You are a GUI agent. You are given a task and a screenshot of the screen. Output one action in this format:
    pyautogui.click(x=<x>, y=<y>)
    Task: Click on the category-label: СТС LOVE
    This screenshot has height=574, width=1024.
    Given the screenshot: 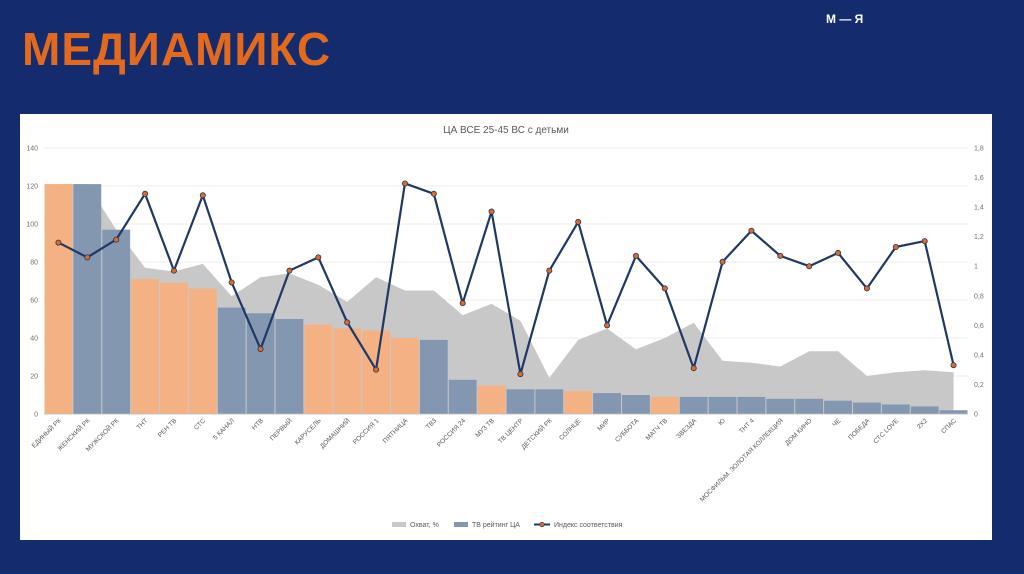 What is the action you would take?
    pyautogui.click(x=886, y=431)
    